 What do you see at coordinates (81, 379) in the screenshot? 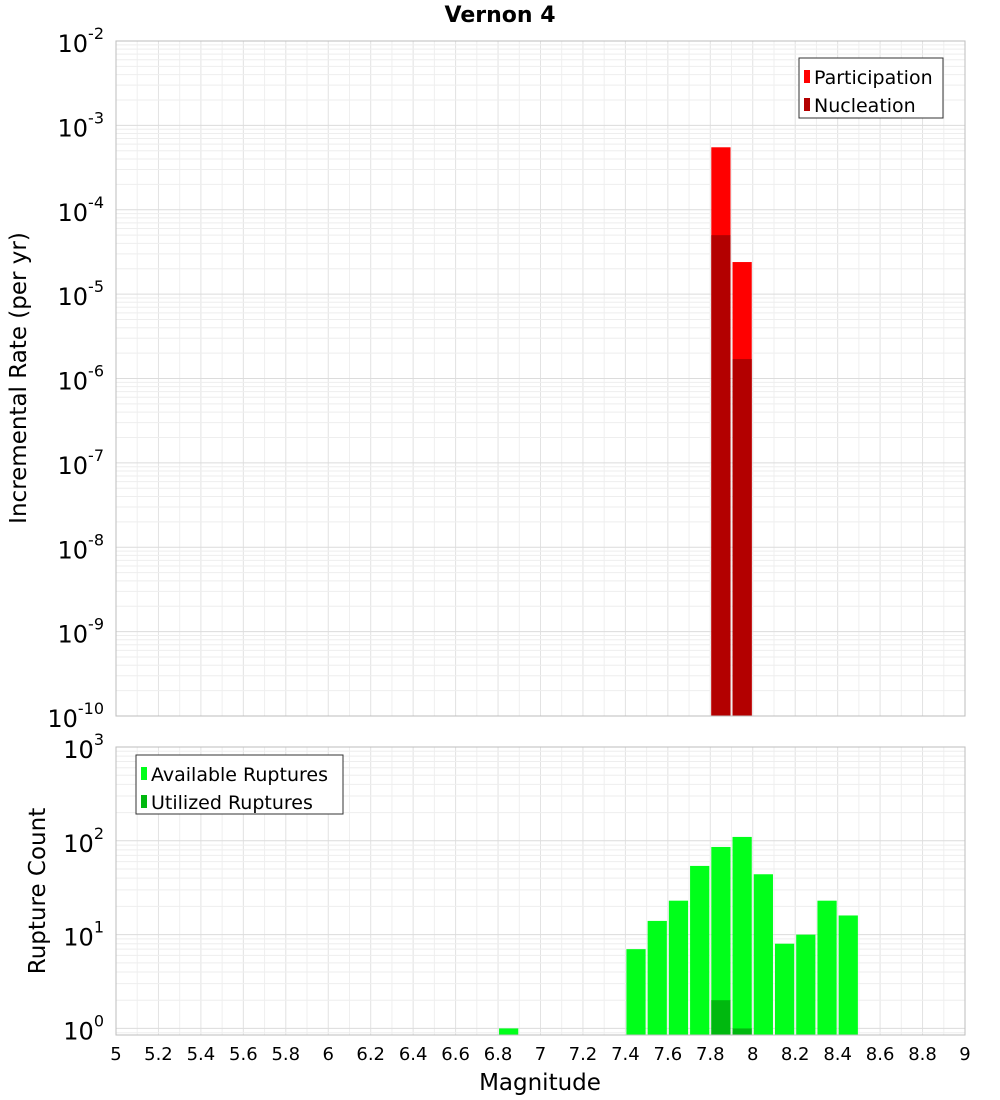
I see `rate-panel-y-tick-label: 10⁻⁶` at bounding box center [81, 379].